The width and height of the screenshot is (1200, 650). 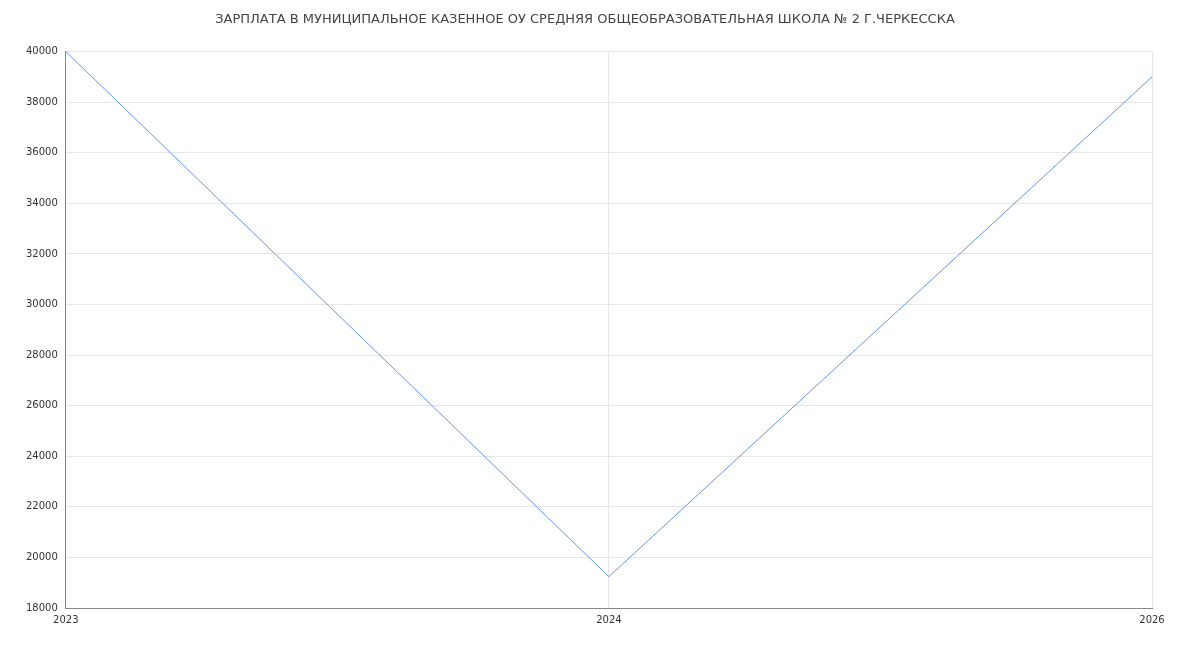 I want to click on y-tick-label: 28000, so click(x=42, y=354).